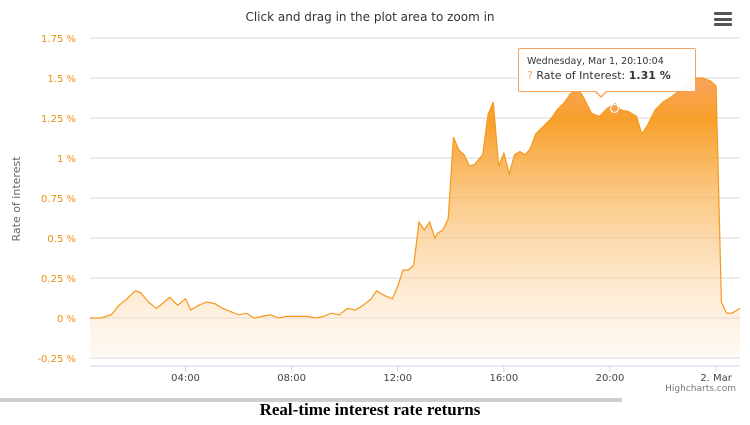 The width and height of the screenshot is (750, 425). I want to click on y-tick-label: 1 %, so click(66, 159).